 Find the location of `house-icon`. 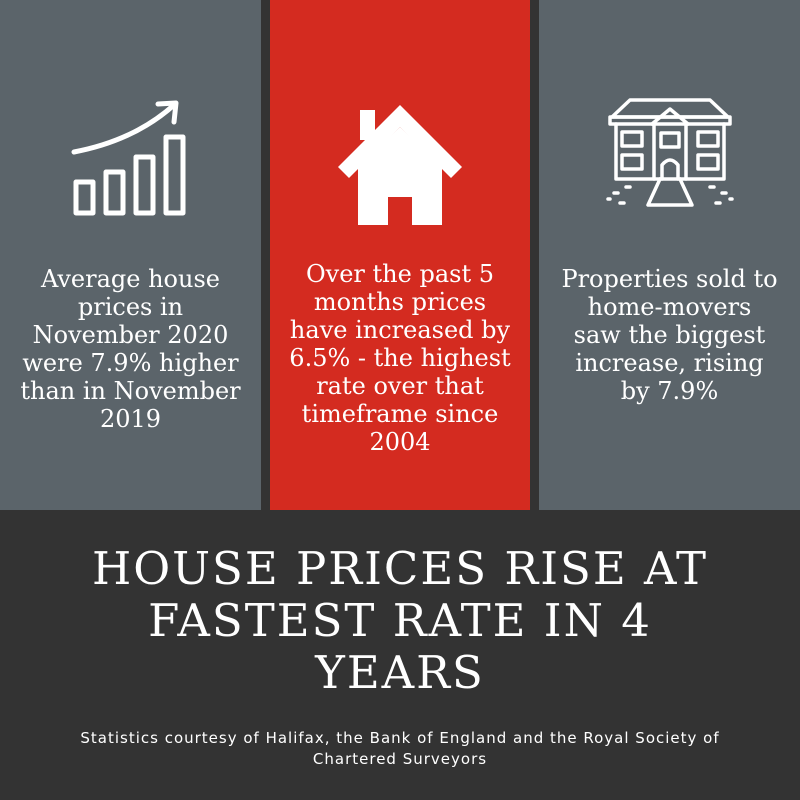

house-icon is located at coordinates (400, 165).